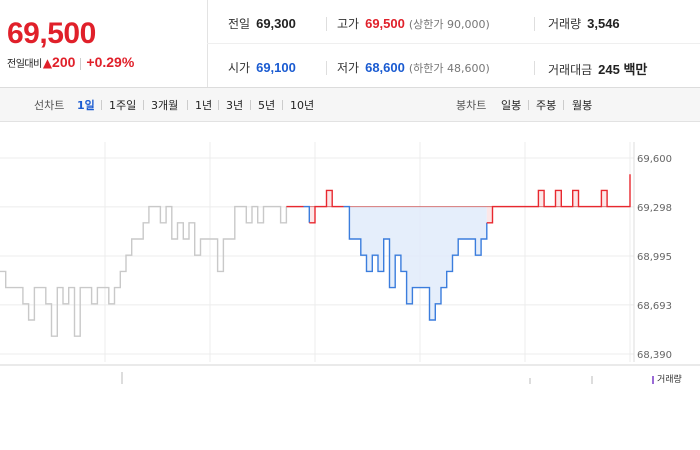 This screenshot has width=700, height=450. Describe the element at coordinates (24, 64) in the screenshot. I see `change-label: 전일대비` at that location.